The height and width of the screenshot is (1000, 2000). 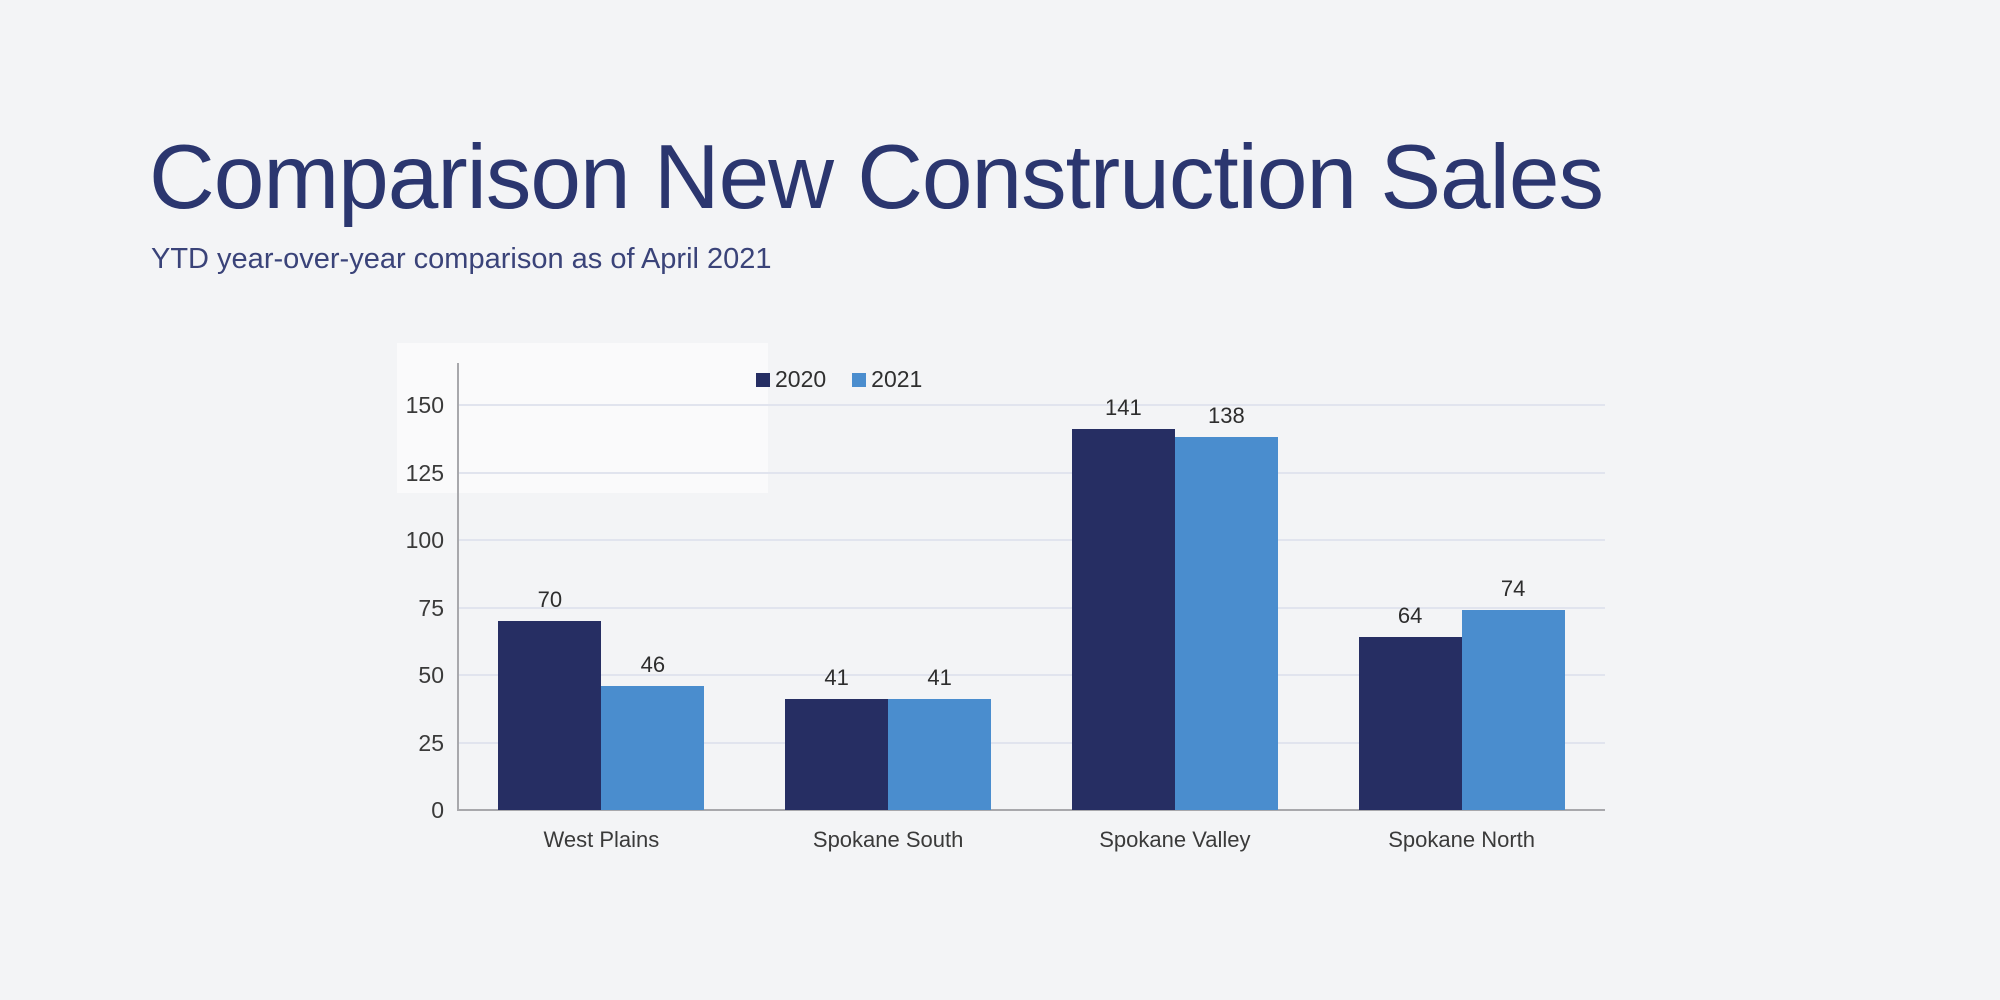 I want to click on bar-2021-west-plains, so click(x=653, y=747).